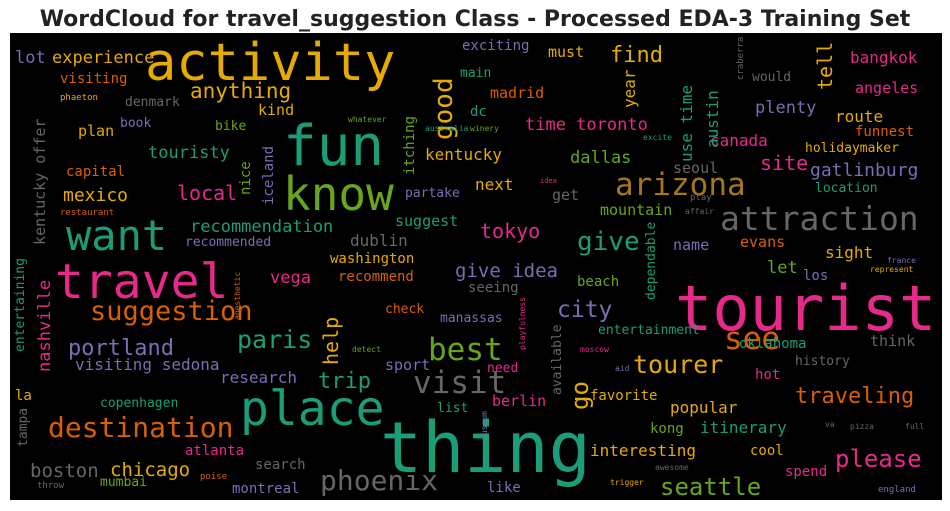  What do you see at coordinates (20, 305) in the screenshot?
I see `word: entertaining` at bounding box center [20, 305].